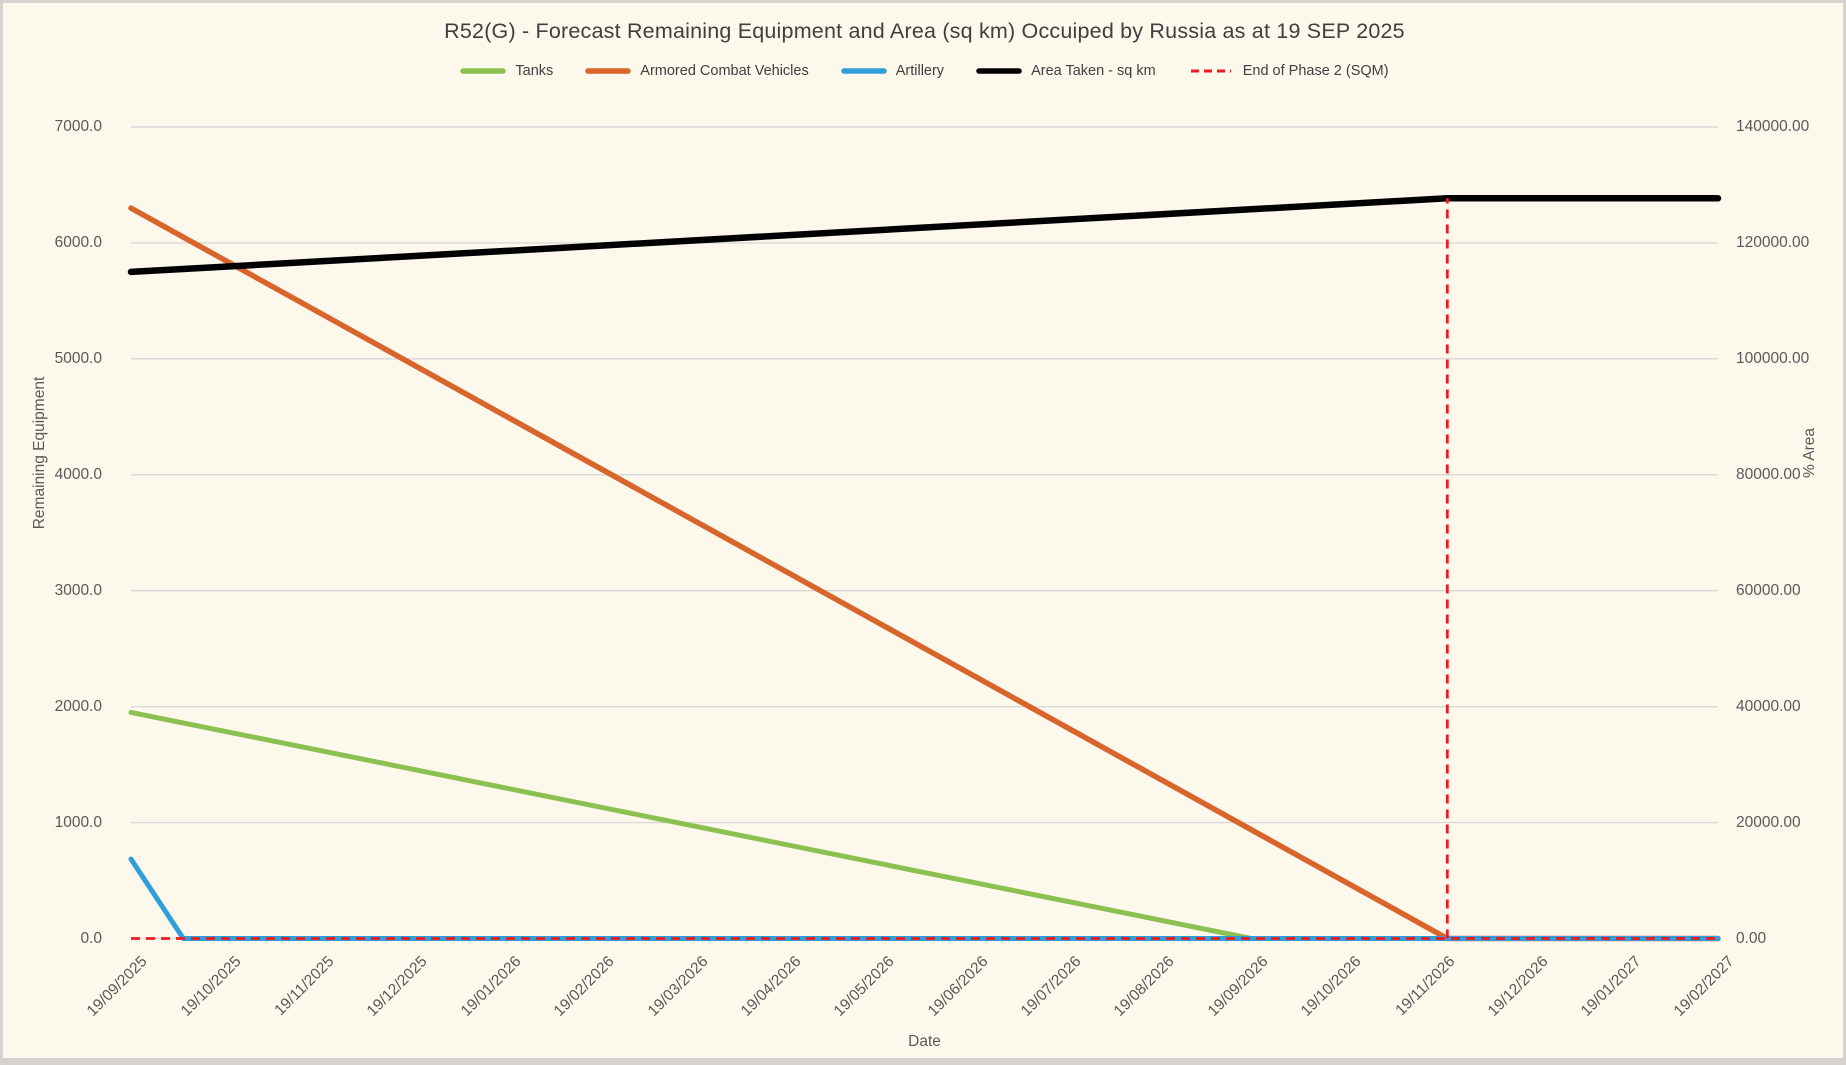 Image resolution: width=1846 pixels, height=1065 pixels. What do you see at coordinates (863, 71) in the screenshot?
I see `legend-swatch-artillery` at bounding box center [863, 71].